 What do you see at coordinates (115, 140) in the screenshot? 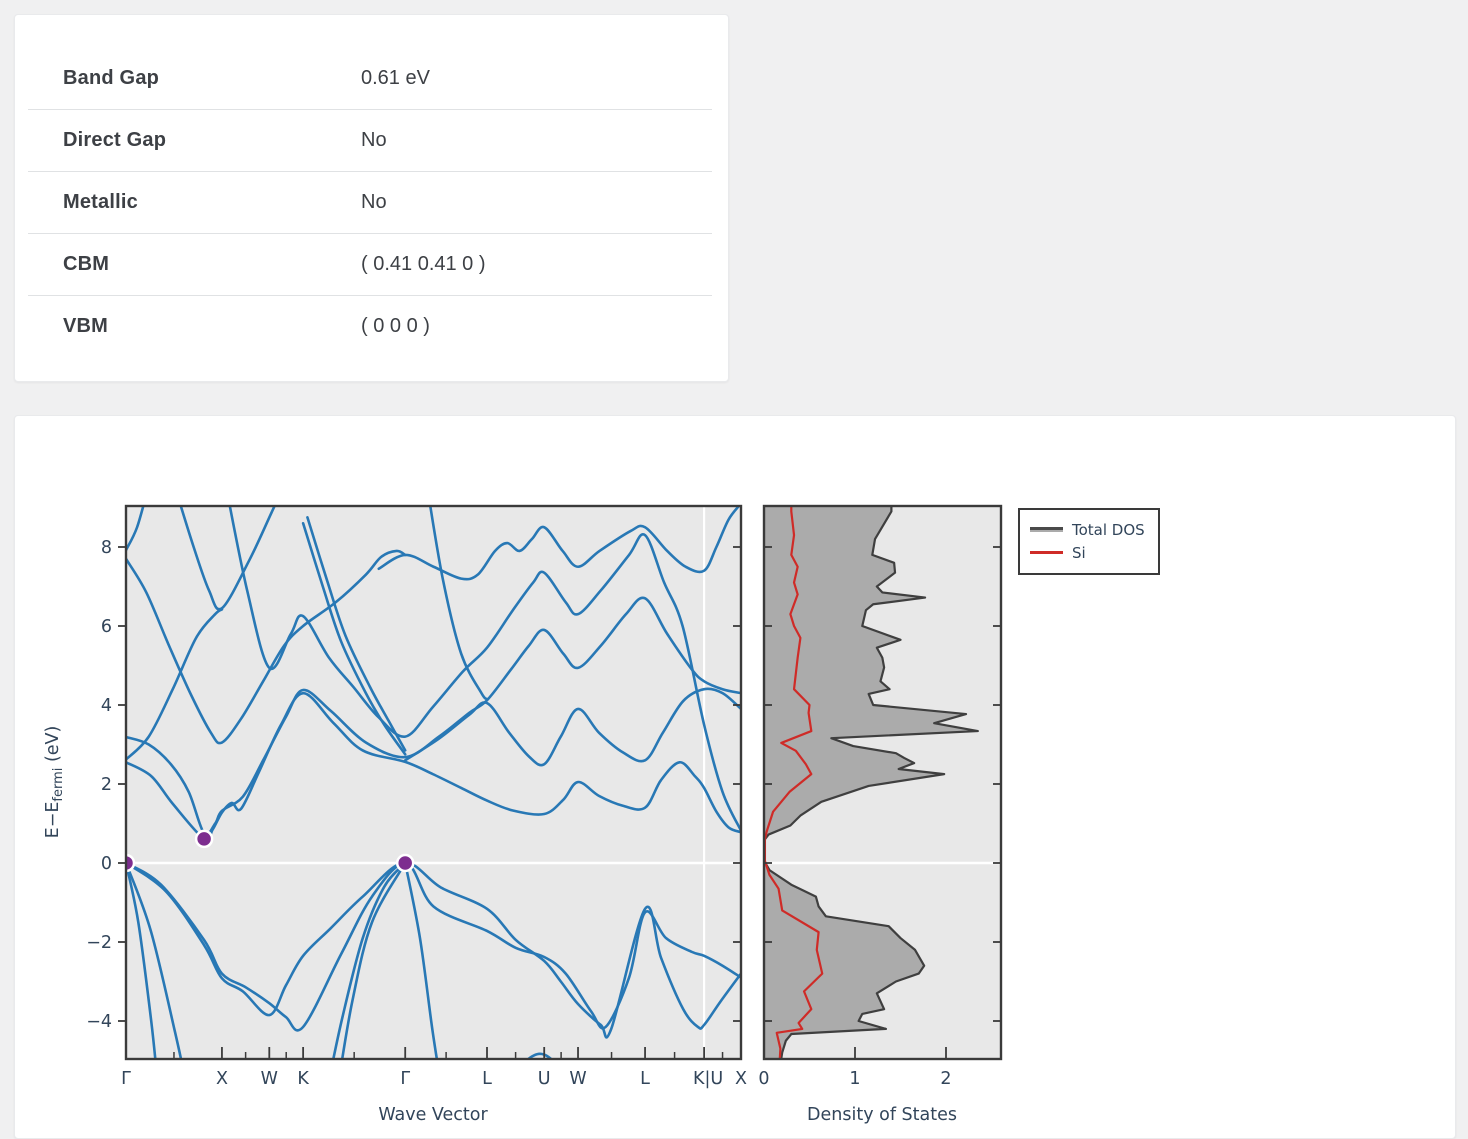
I see `direct-gap-label: Direct Gap` at bounding box center [115, 140].